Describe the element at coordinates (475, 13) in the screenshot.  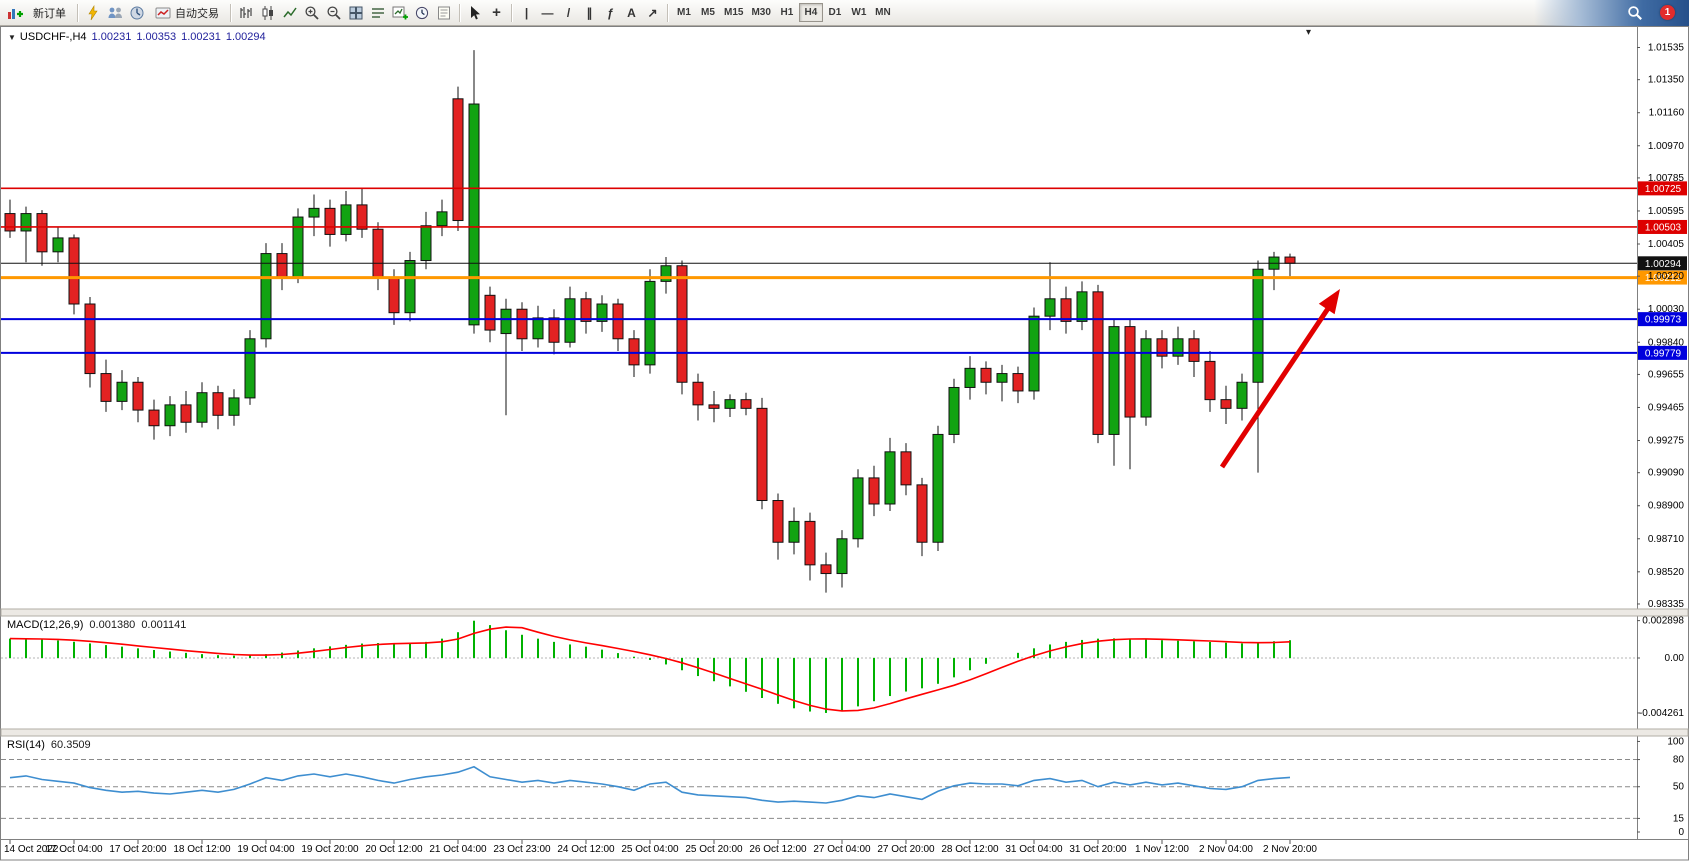
I see `cursor-icon` at that location.